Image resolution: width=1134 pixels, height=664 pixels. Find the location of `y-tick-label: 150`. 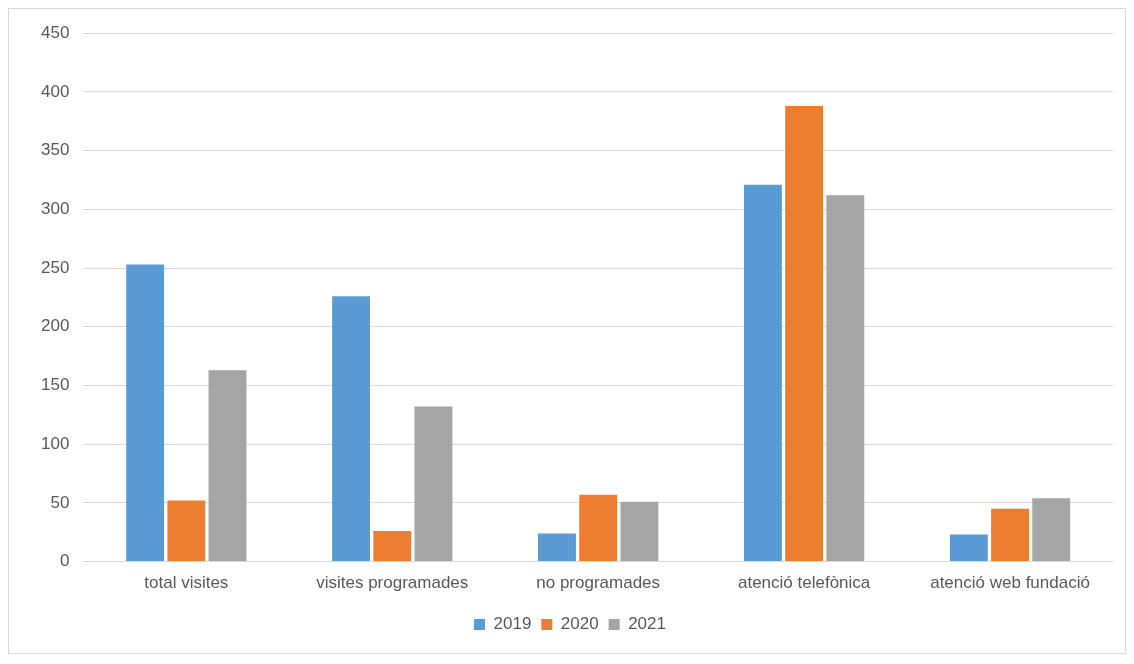

y-tick-label: 150 is located at coordinates (55, 385).